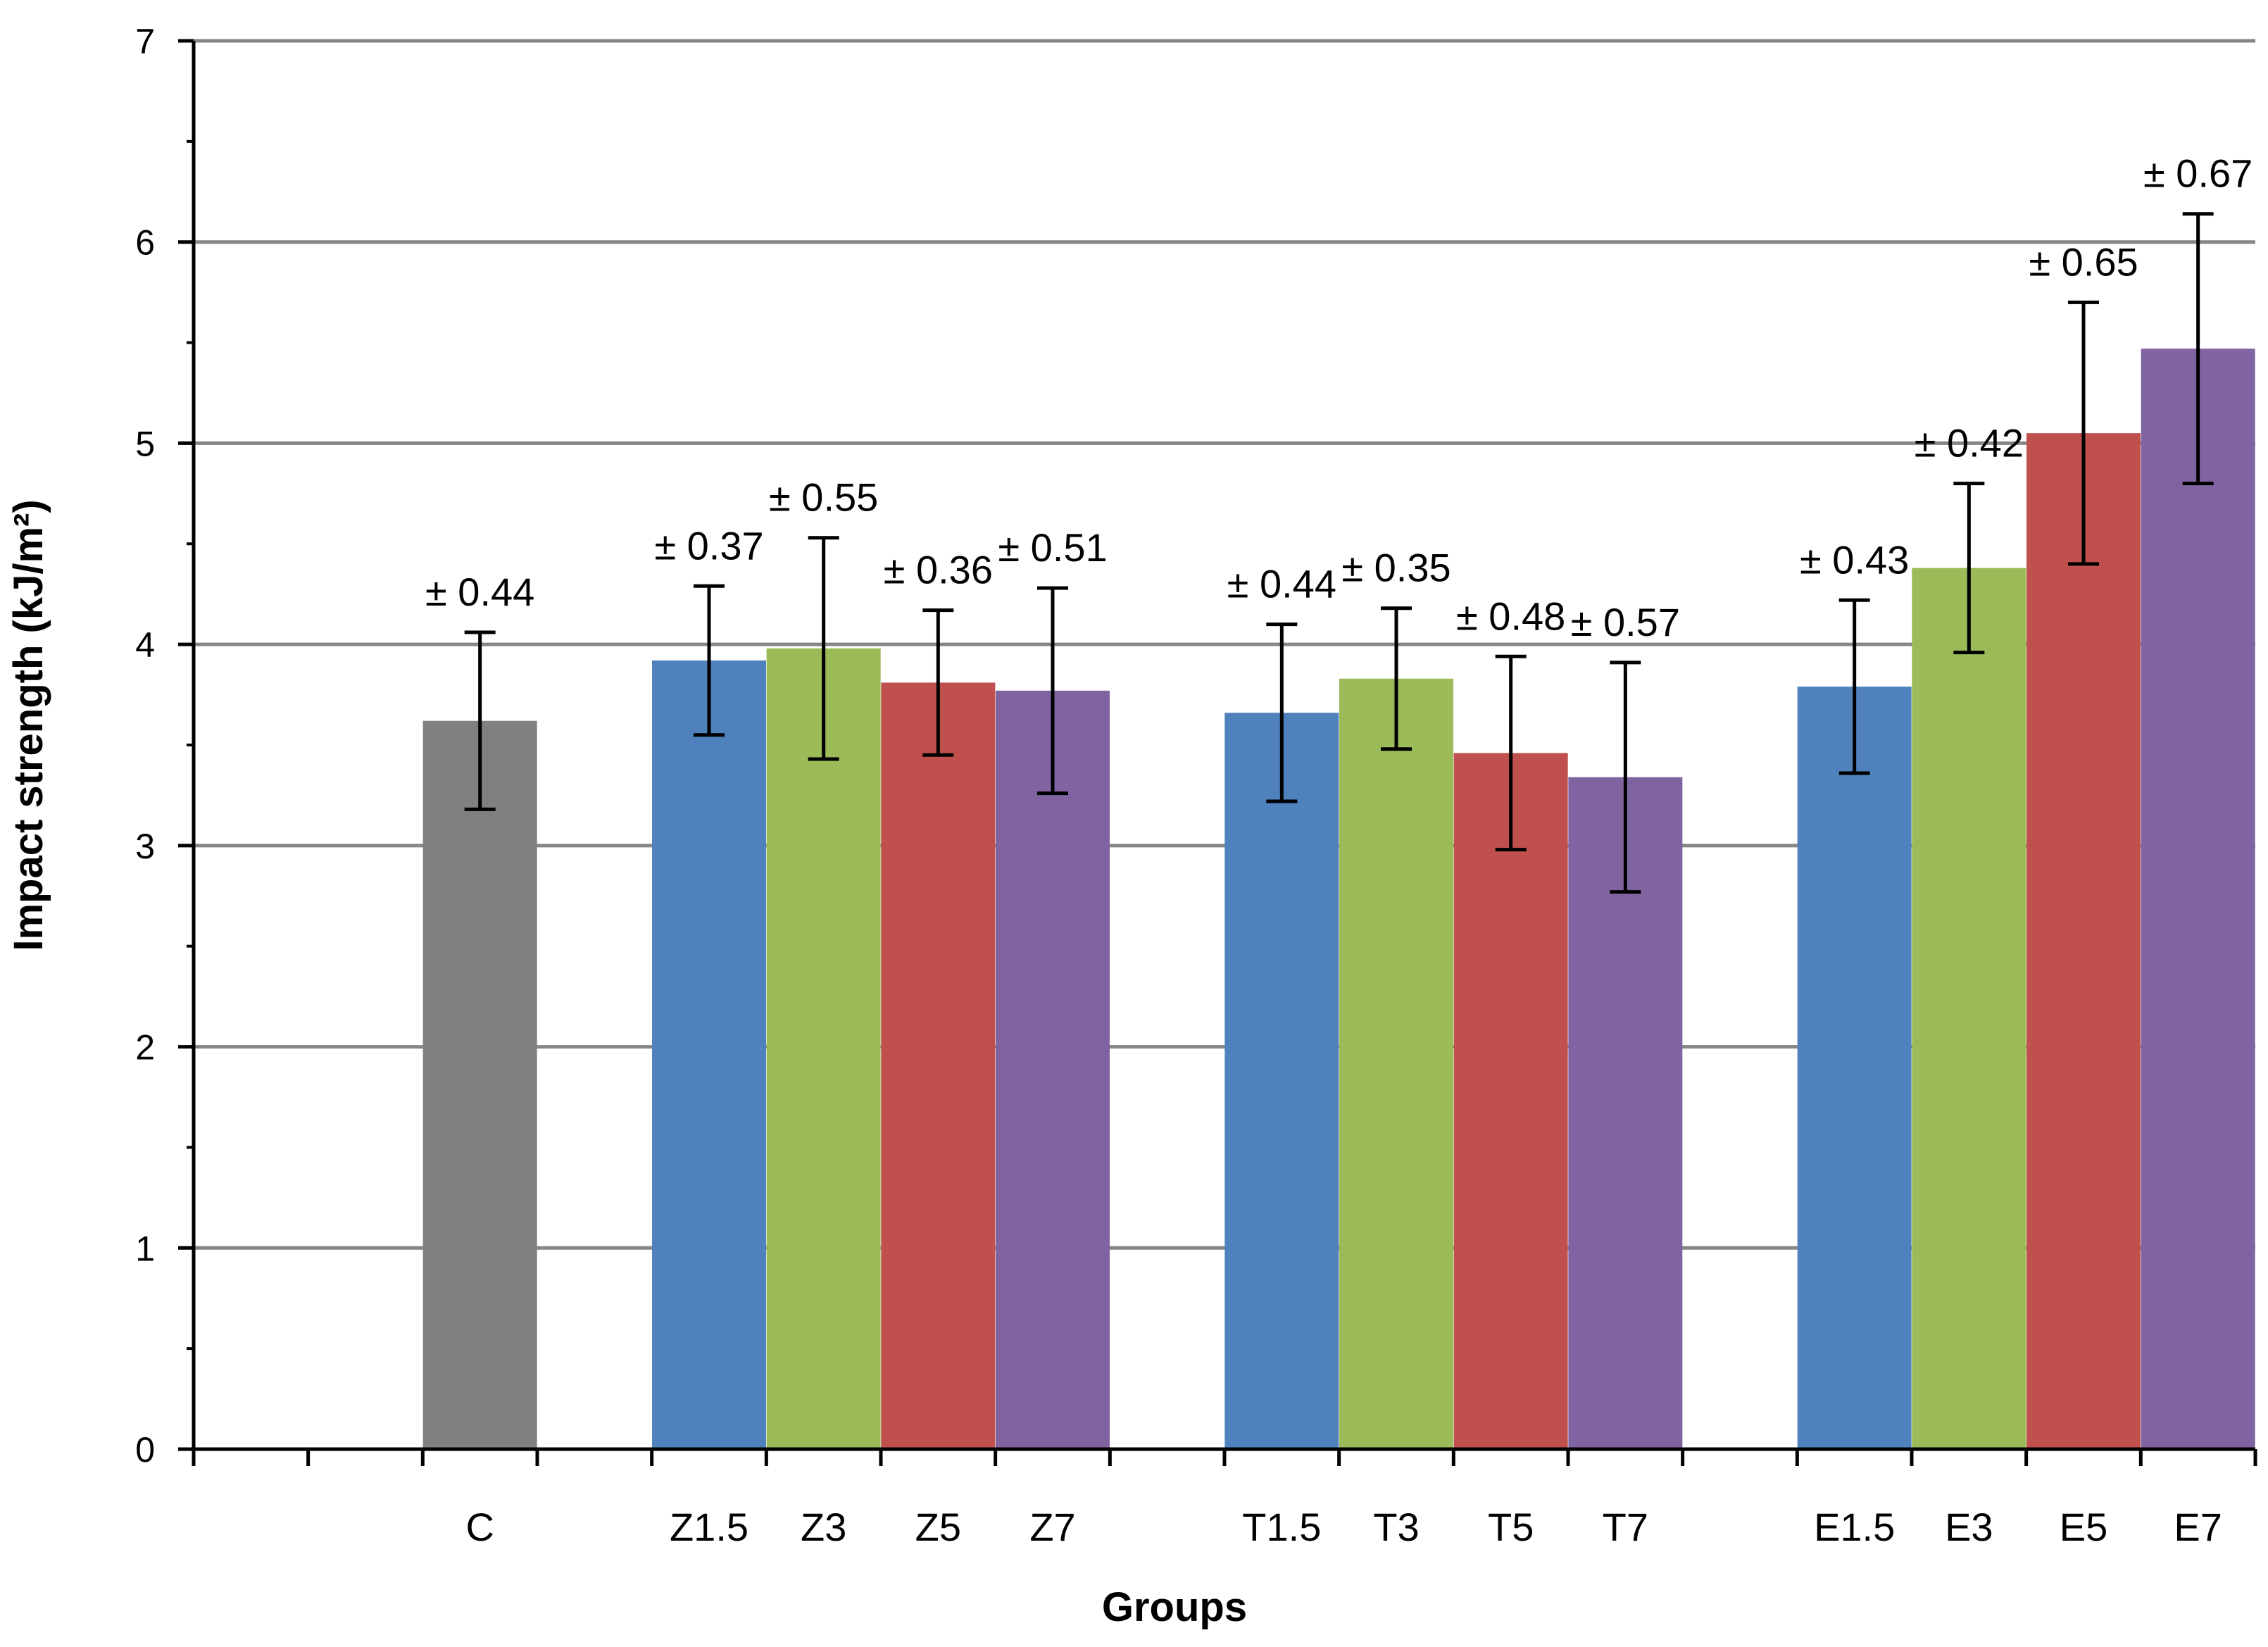  What do you see at coordinates (939, 570) in the screenshot?
I see `error-label: ± 0.36` at bounding box center [939, 570].